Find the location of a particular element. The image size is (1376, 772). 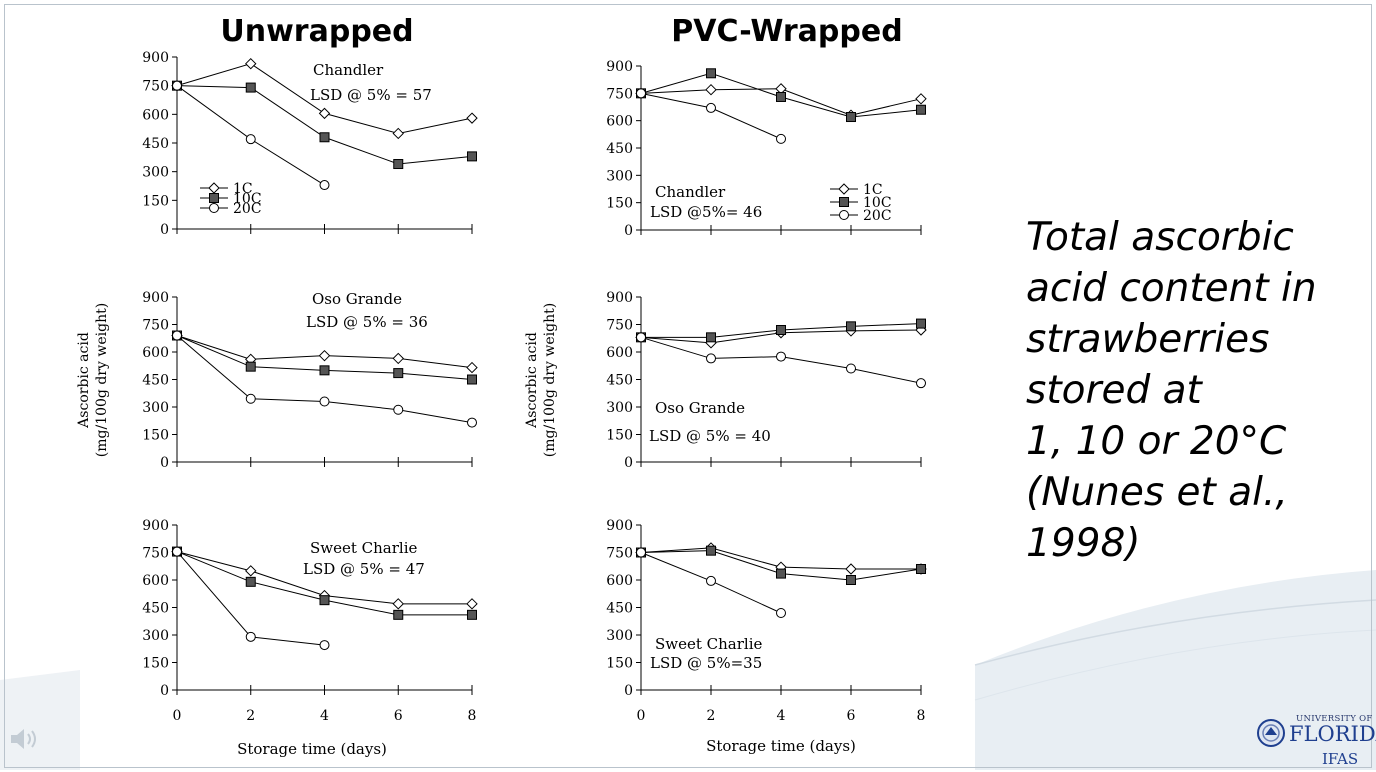

x-axis-label: Storage time (days) is located at coordinates (781, 746).